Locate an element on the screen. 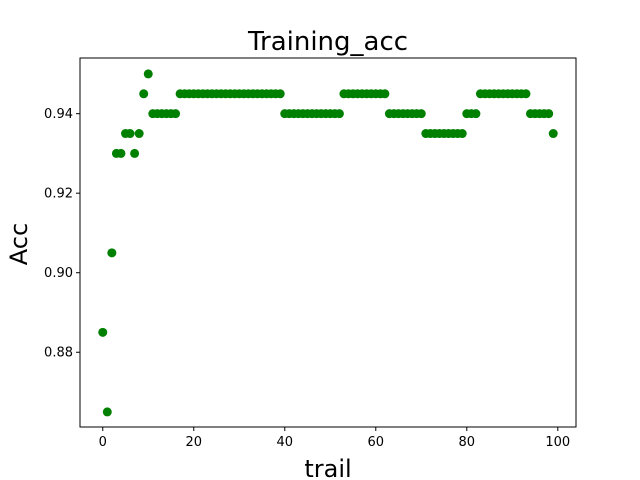  y-axis-ticks: 0.88 0.90 0.92 0.94 is located at coordinates (62, 234).